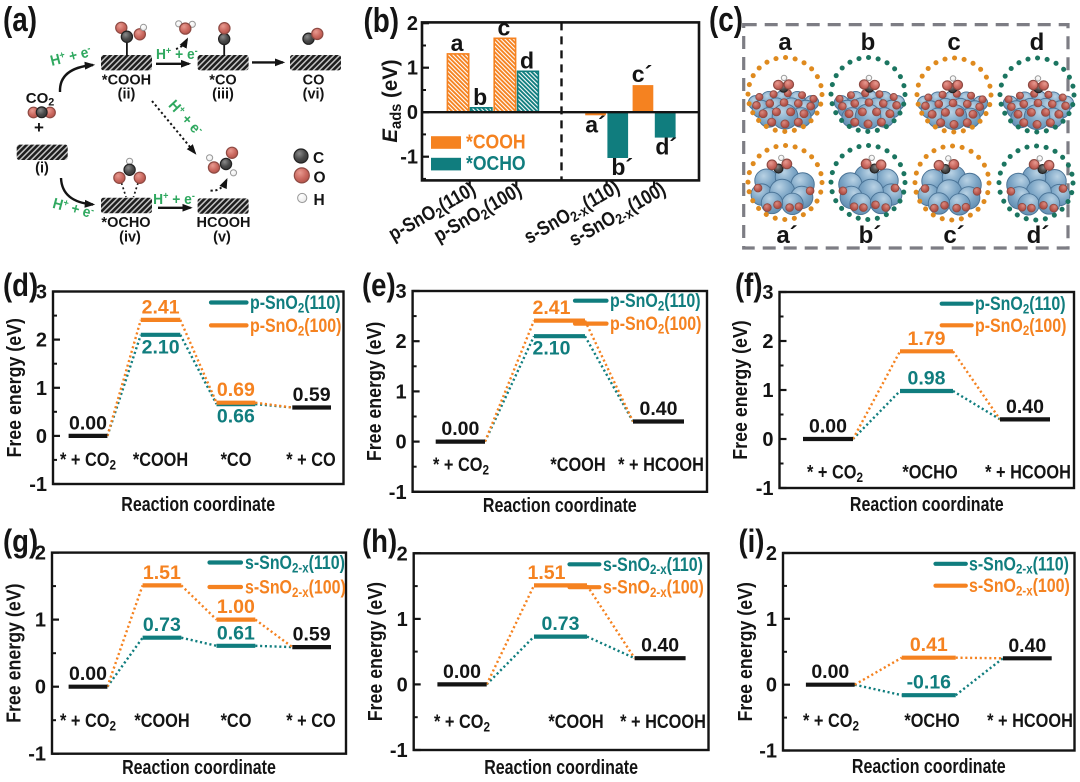 The width and height of the screenshot is (1080, 782). Describe the element at coordinates (222, 238) in the screenshot. I see `svg-text: (v)` at that location.